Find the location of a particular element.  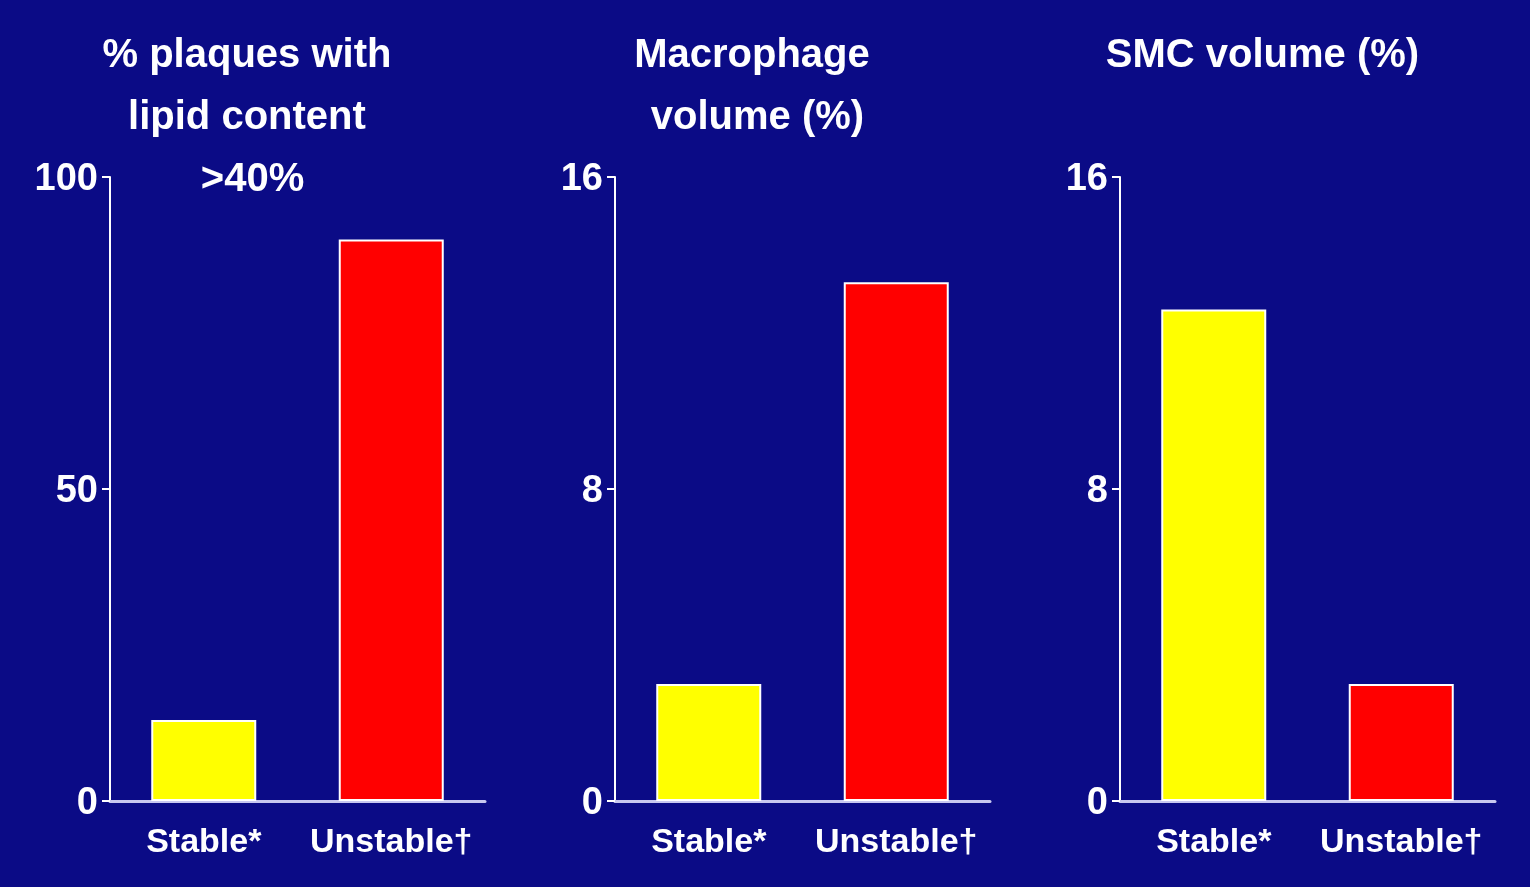

chart-title: % plaques with lipid content >40% is located at coordinates (252, 114).